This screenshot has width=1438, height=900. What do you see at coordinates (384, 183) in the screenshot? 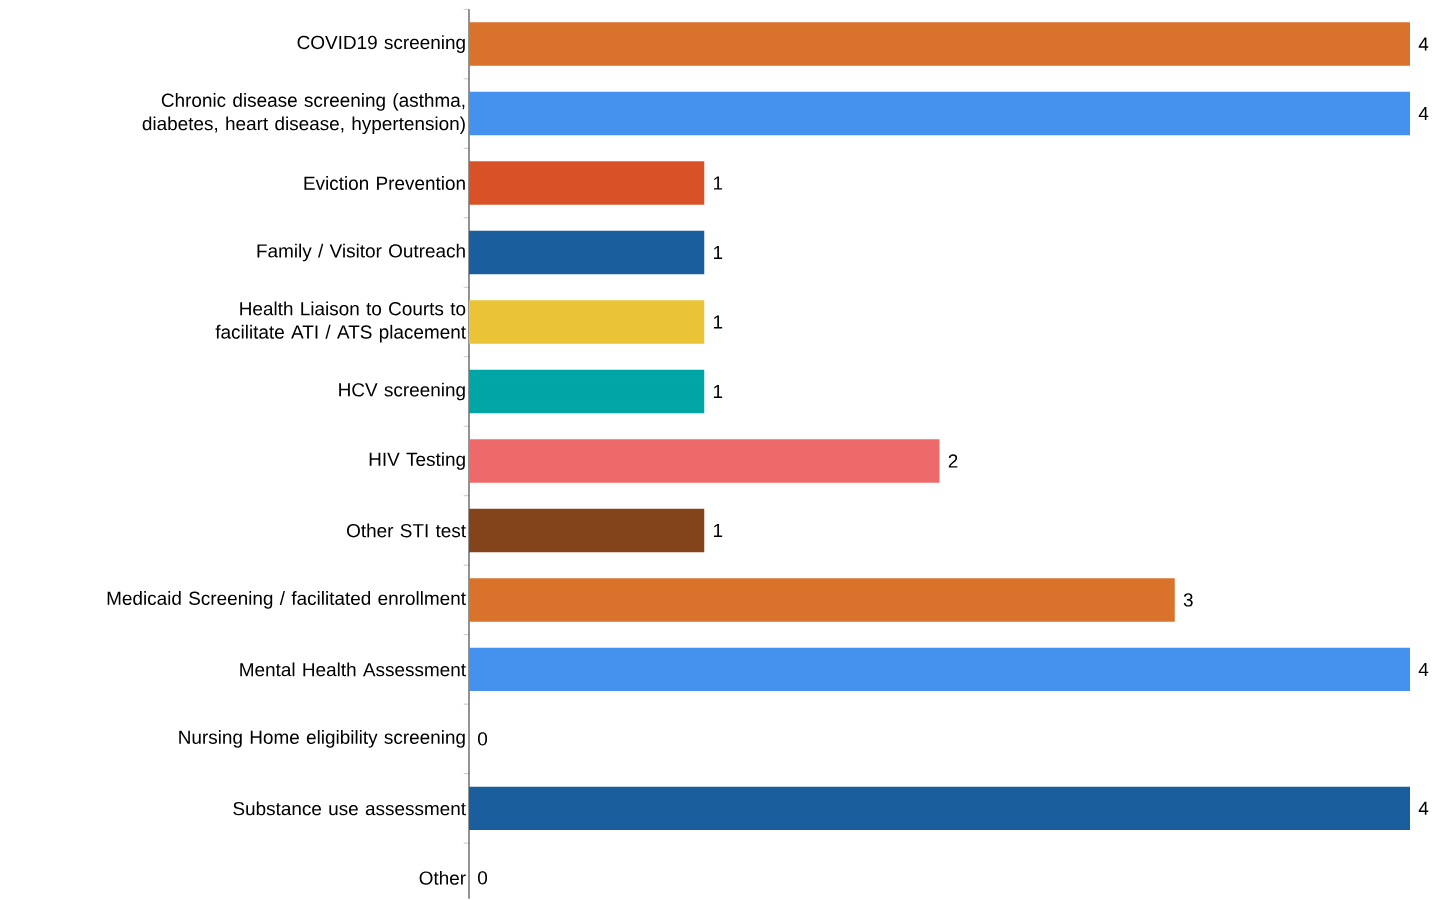
I see `y-tick-label: Eviction Prevention` at bounding box center [384, 183].